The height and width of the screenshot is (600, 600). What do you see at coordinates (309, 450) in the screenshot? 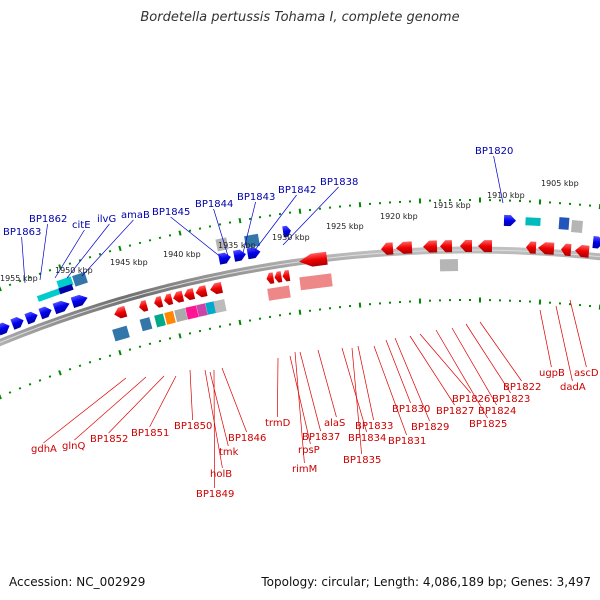
I see `reverse-gene-label: rpsP` at bounding box center [309, 450].